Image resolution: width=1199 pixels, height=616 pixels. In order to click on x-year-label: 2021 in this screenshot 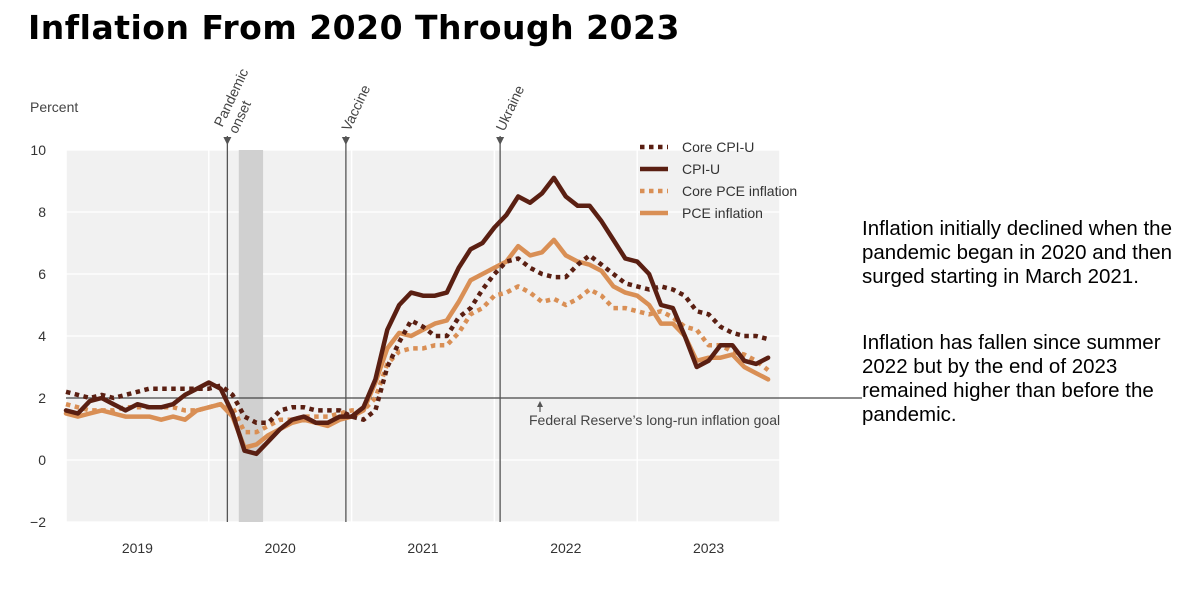, I will do `click(422, 548)`.